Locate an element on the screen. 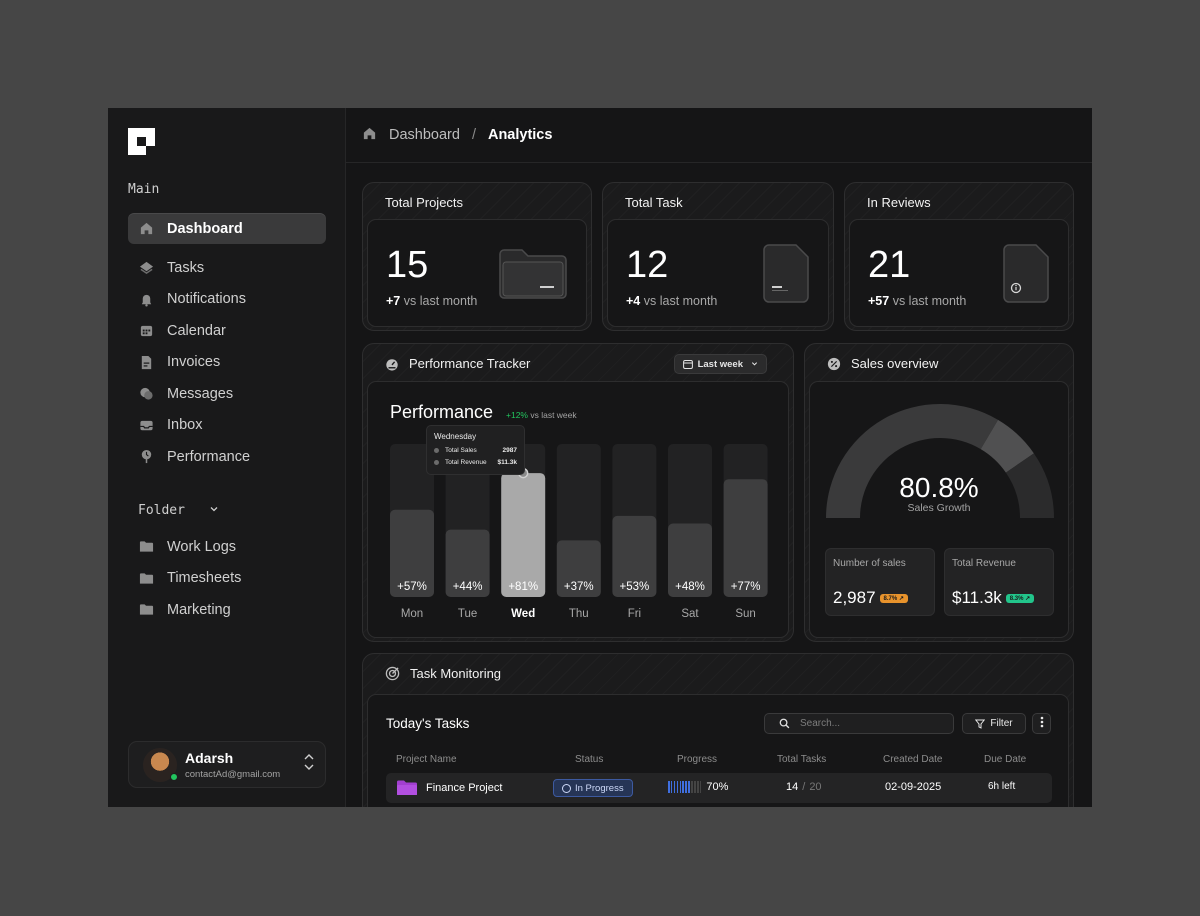 Image resolution: width=1200 pixels, height=916 pixels. column-header: Progress is located at coordinates (697, 759).